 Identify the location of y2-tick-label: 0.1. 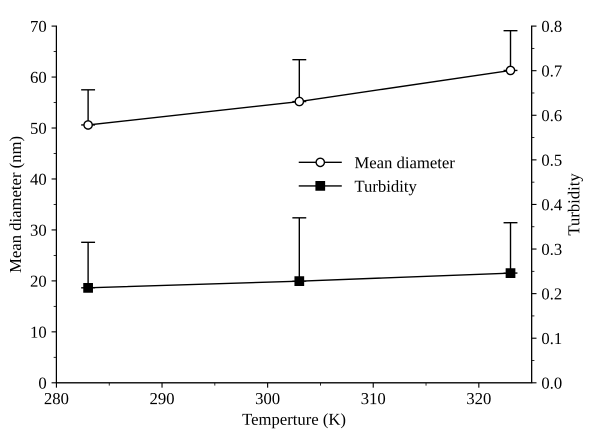
(552, 338).